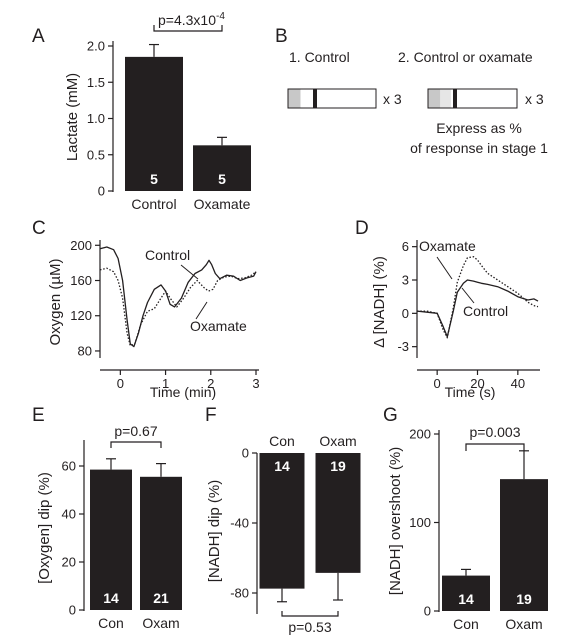 The width and height of the screenshot is (574, 644). I want to click on panel-d-arrow-oxamate, so click(444, 268).